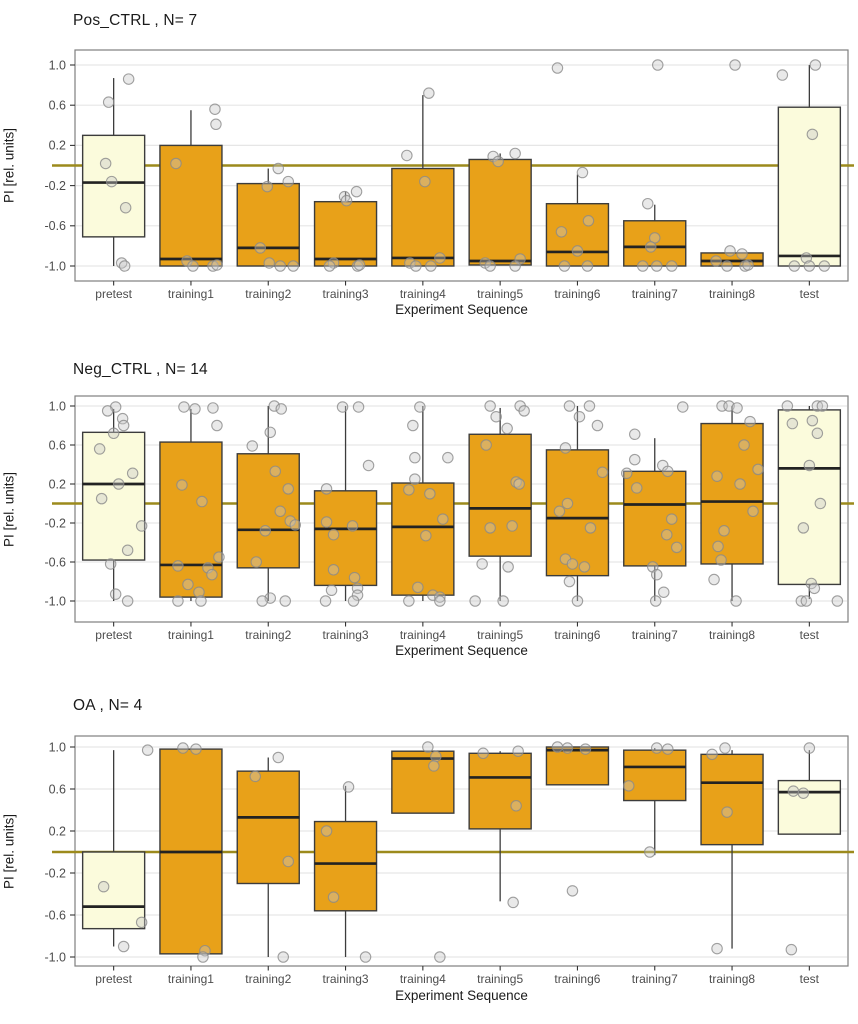 Image resolution: width=858 pixels, height=1024 pixels. I want to click on y-tick-label: -0.6, so click(55, 915).